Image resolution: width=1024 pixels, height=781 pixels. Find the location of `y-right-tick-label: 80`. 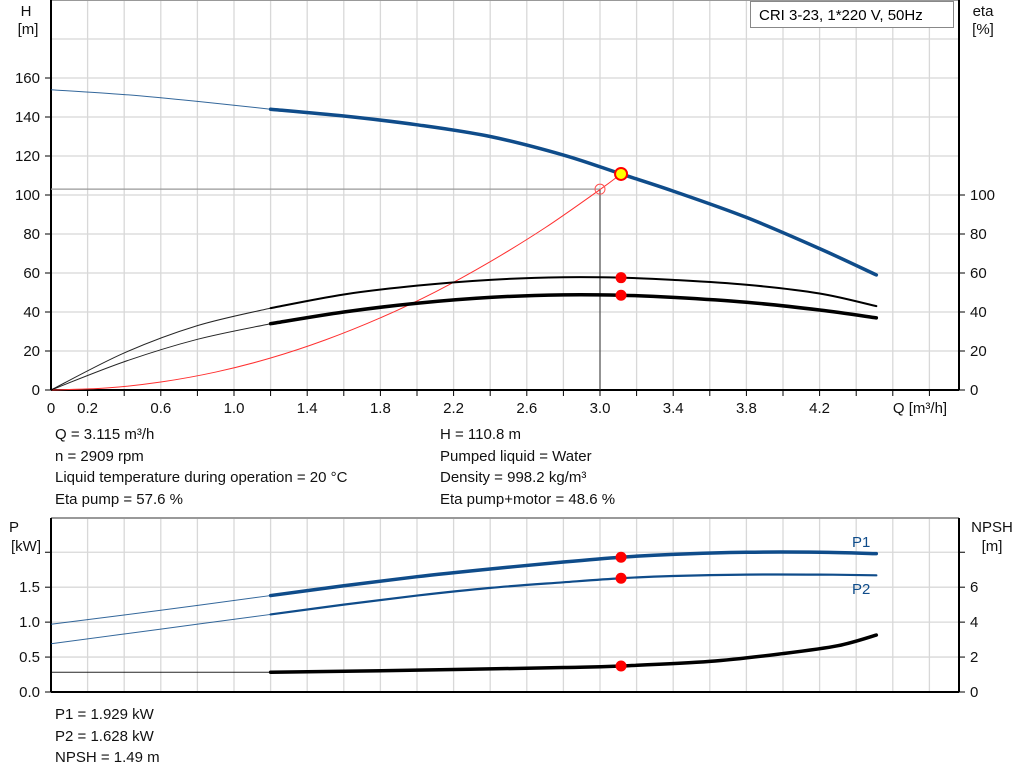

y-right-tick-label: 80 is located at coordinates (978, 234).